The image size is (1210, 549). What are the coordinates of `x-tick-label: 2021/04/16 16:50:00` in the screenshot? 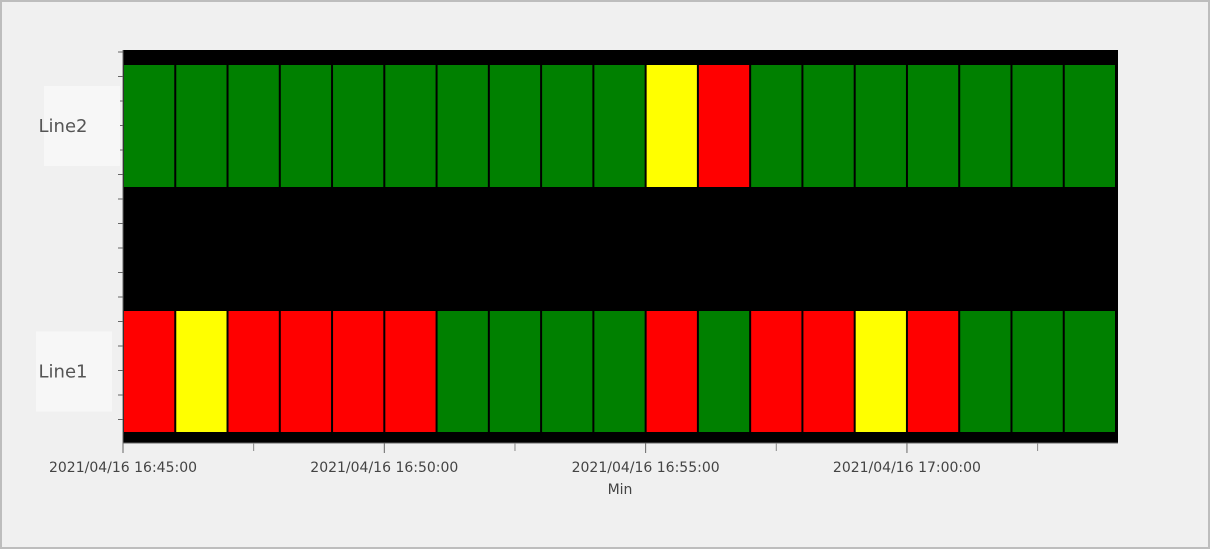 It's located at (384, 468).